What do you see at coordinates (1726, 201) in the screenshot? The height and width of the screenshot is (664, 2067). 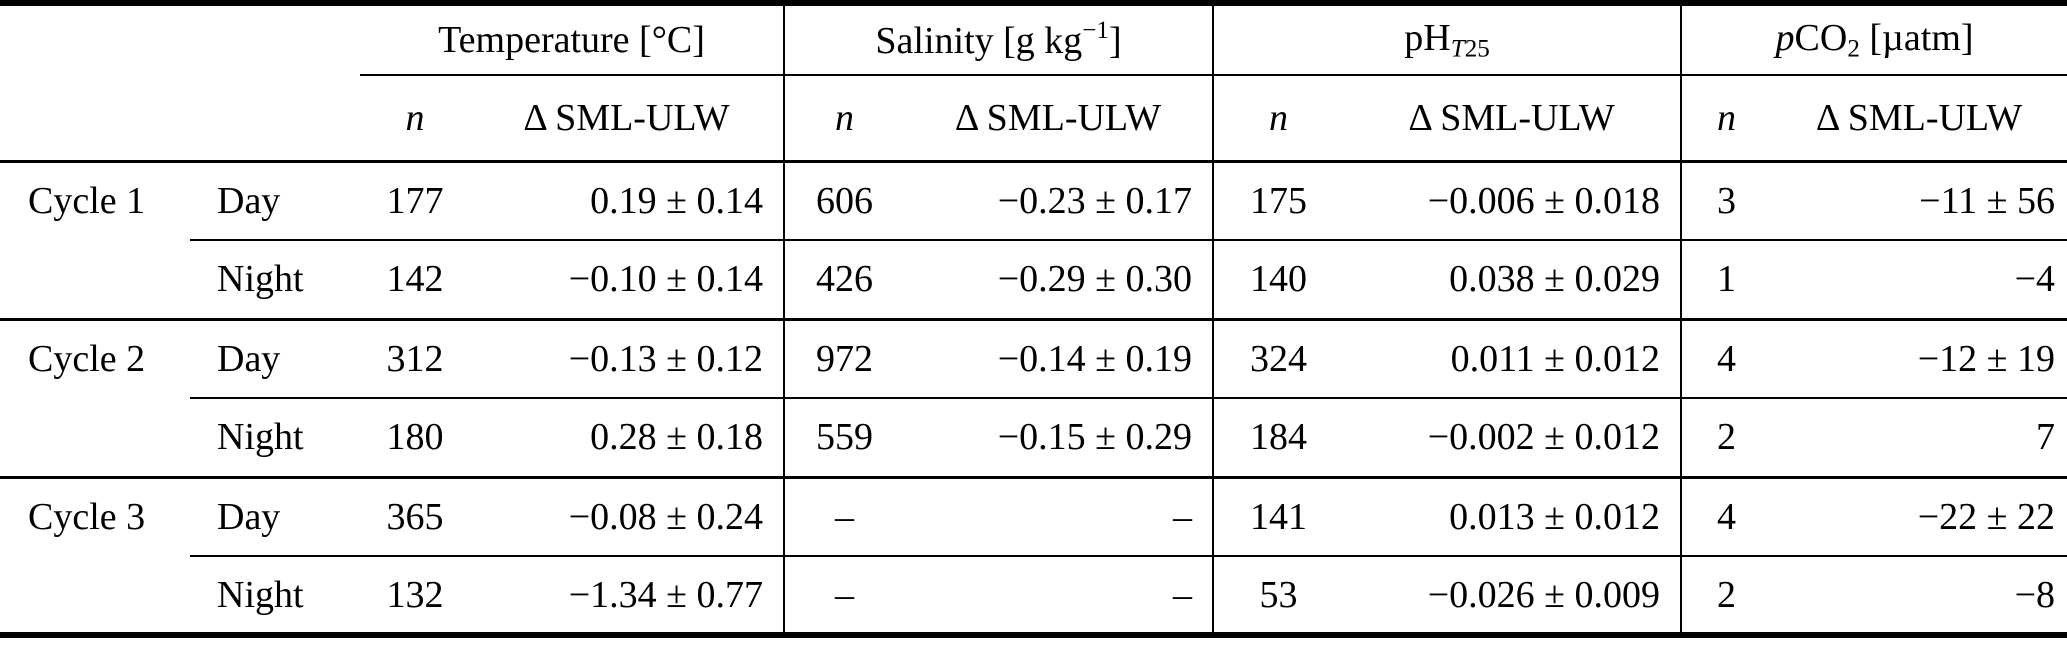 I see `pco2-n-value: 3` at bounding box center [1726, 201].